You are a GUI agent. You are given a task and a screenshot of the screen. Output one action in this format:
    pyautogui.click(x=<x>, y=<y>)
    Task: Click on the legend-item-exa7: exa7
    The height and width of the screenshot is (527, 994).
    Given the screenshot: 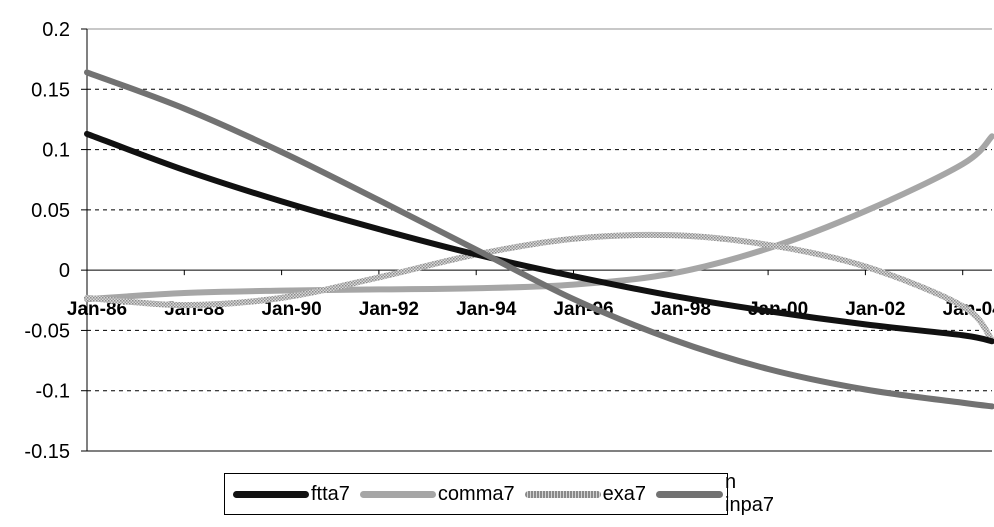 What is the action you would take?
    pyautogui.click(x=585, y=494)
    